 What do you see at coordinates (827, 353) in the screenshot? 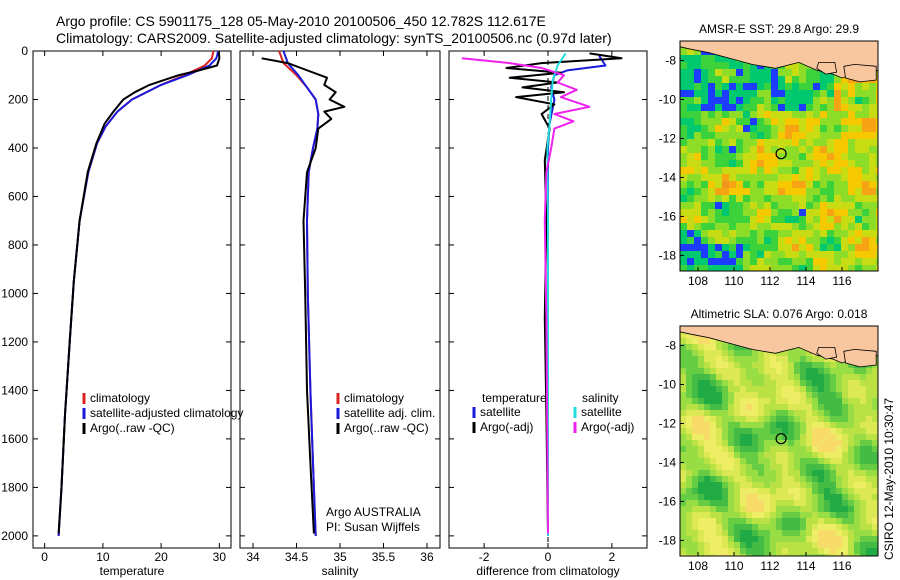
I see `sla_map-land-bali` at bounding box center [827, 353].